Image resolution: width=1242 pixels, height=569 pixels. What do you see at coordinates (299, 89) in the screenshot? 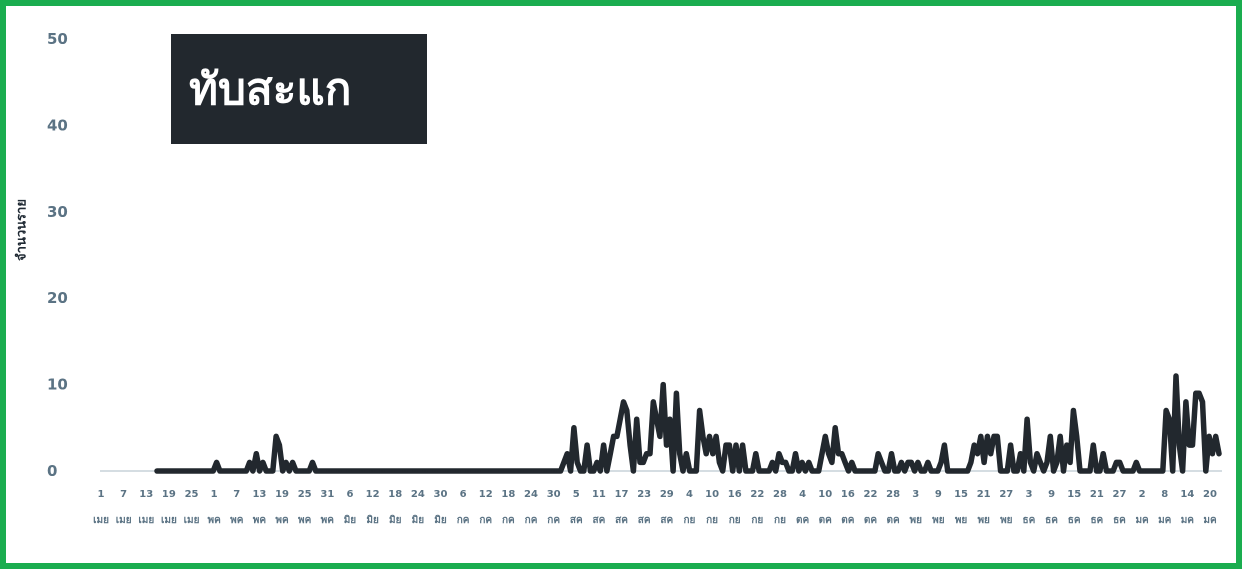
I see `chart-title-box: ทับสะแก` at bounding box center [299, 89].